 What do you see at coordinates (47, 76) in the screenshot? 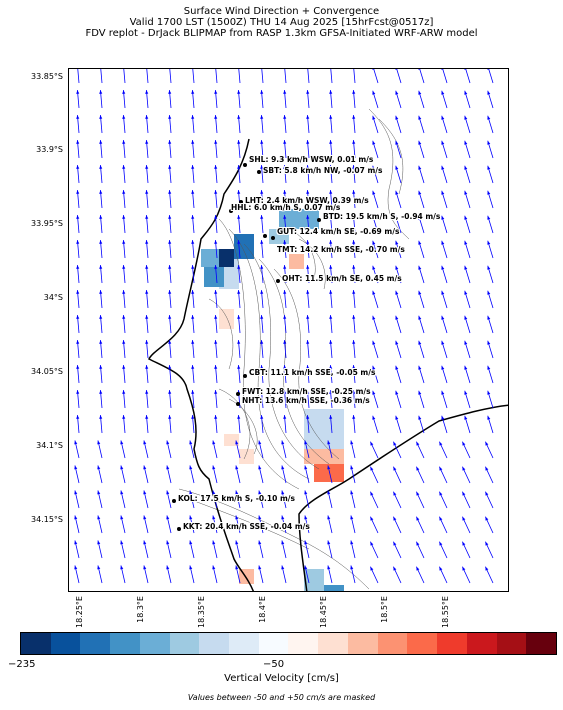
I see `lat-label: 33.85°S` at bounding box center [47, 76].